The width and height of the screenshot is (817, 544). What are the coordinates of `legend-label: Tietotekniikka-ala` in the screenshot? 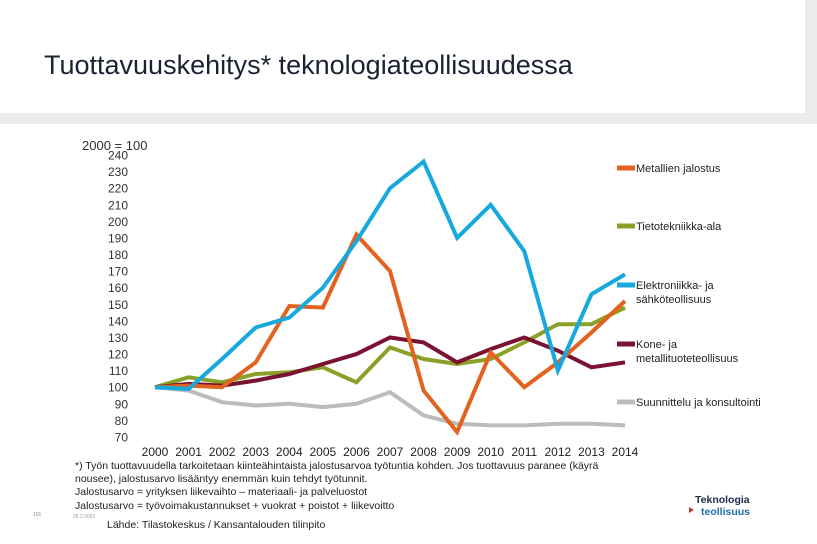 It's located at (679, 227).